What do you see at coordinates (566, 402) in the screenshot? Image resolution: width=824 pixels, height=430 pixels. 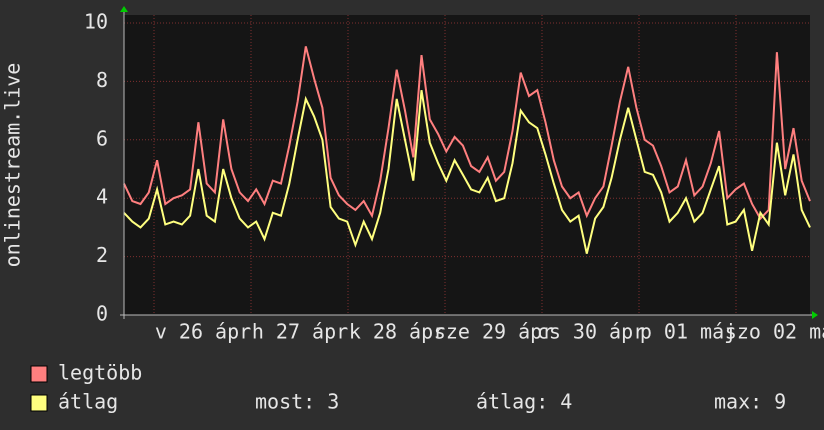 I see `stat-value: 4` at bounding box center [566, 402].